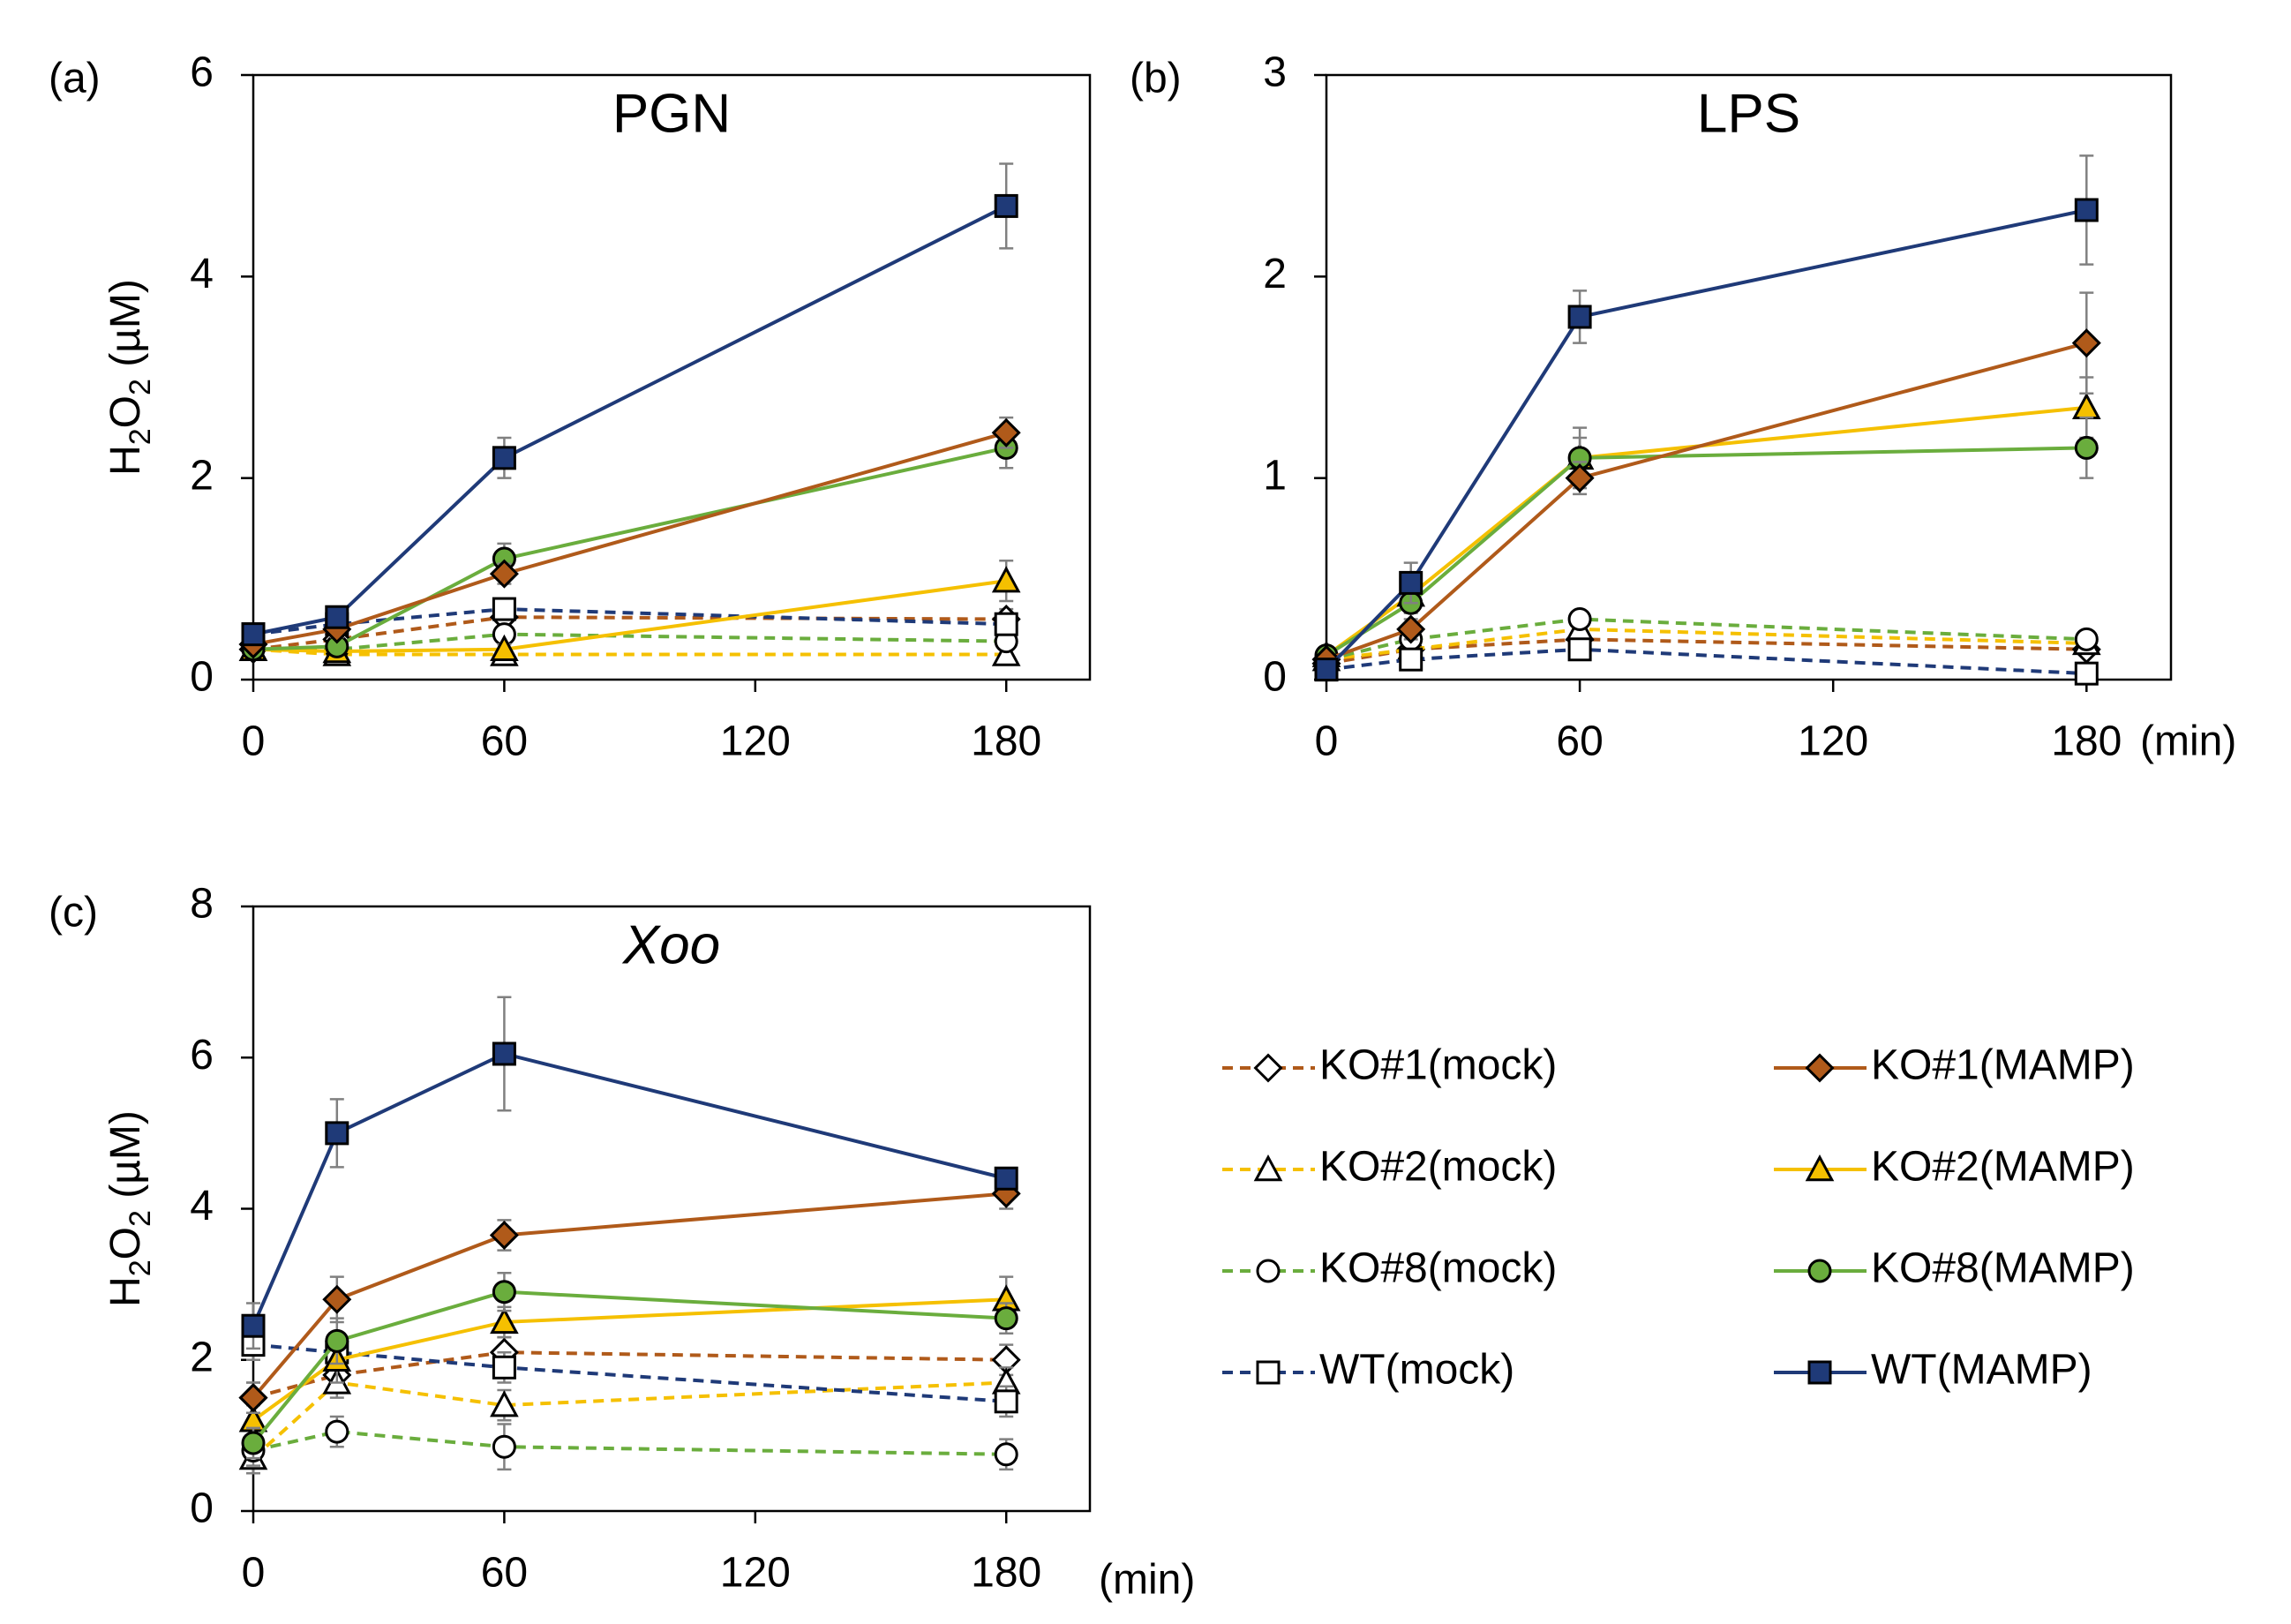 This screenshot has width=2291, height=1624. What do you see at coordinates (73, 913) in the screenshot?
I see `panel-label: (c)` at bounding box center [73, 913].